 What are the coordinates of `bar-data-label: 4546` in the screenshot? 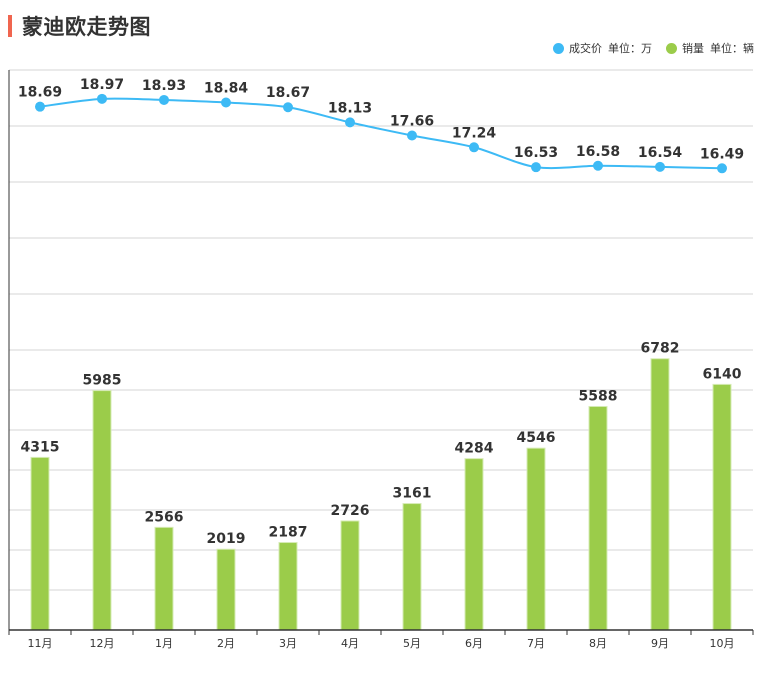 It's located at (536, 438).